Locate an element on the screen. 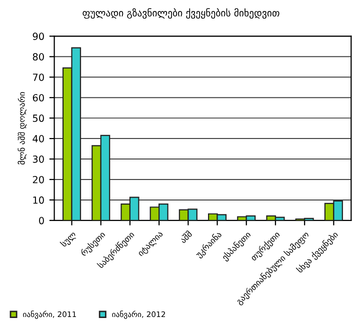 The image size is (362, 329). chart-title: ფულადი გზავნილები ქვეყნების მიხედვით is located at coordinates (181, 13).